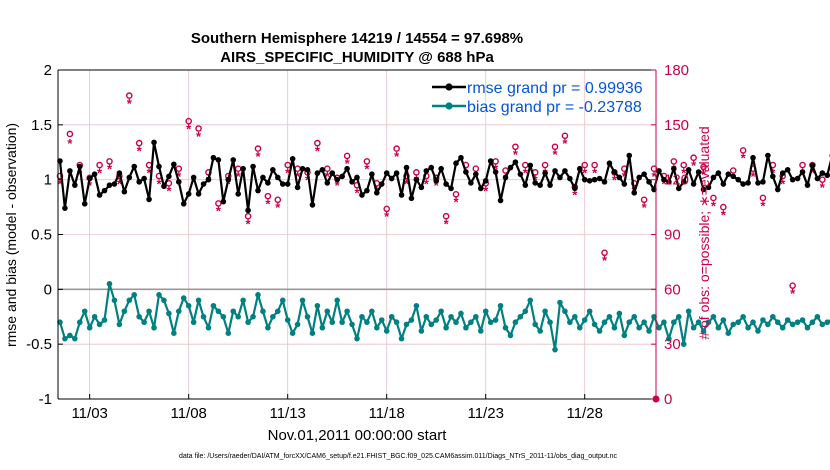 Image resolution: width=830 pixels, height=470 pixels. Describe the element at coordinates (449, 87) in the screenshot. I see `legend-rmse-marker` at that location.